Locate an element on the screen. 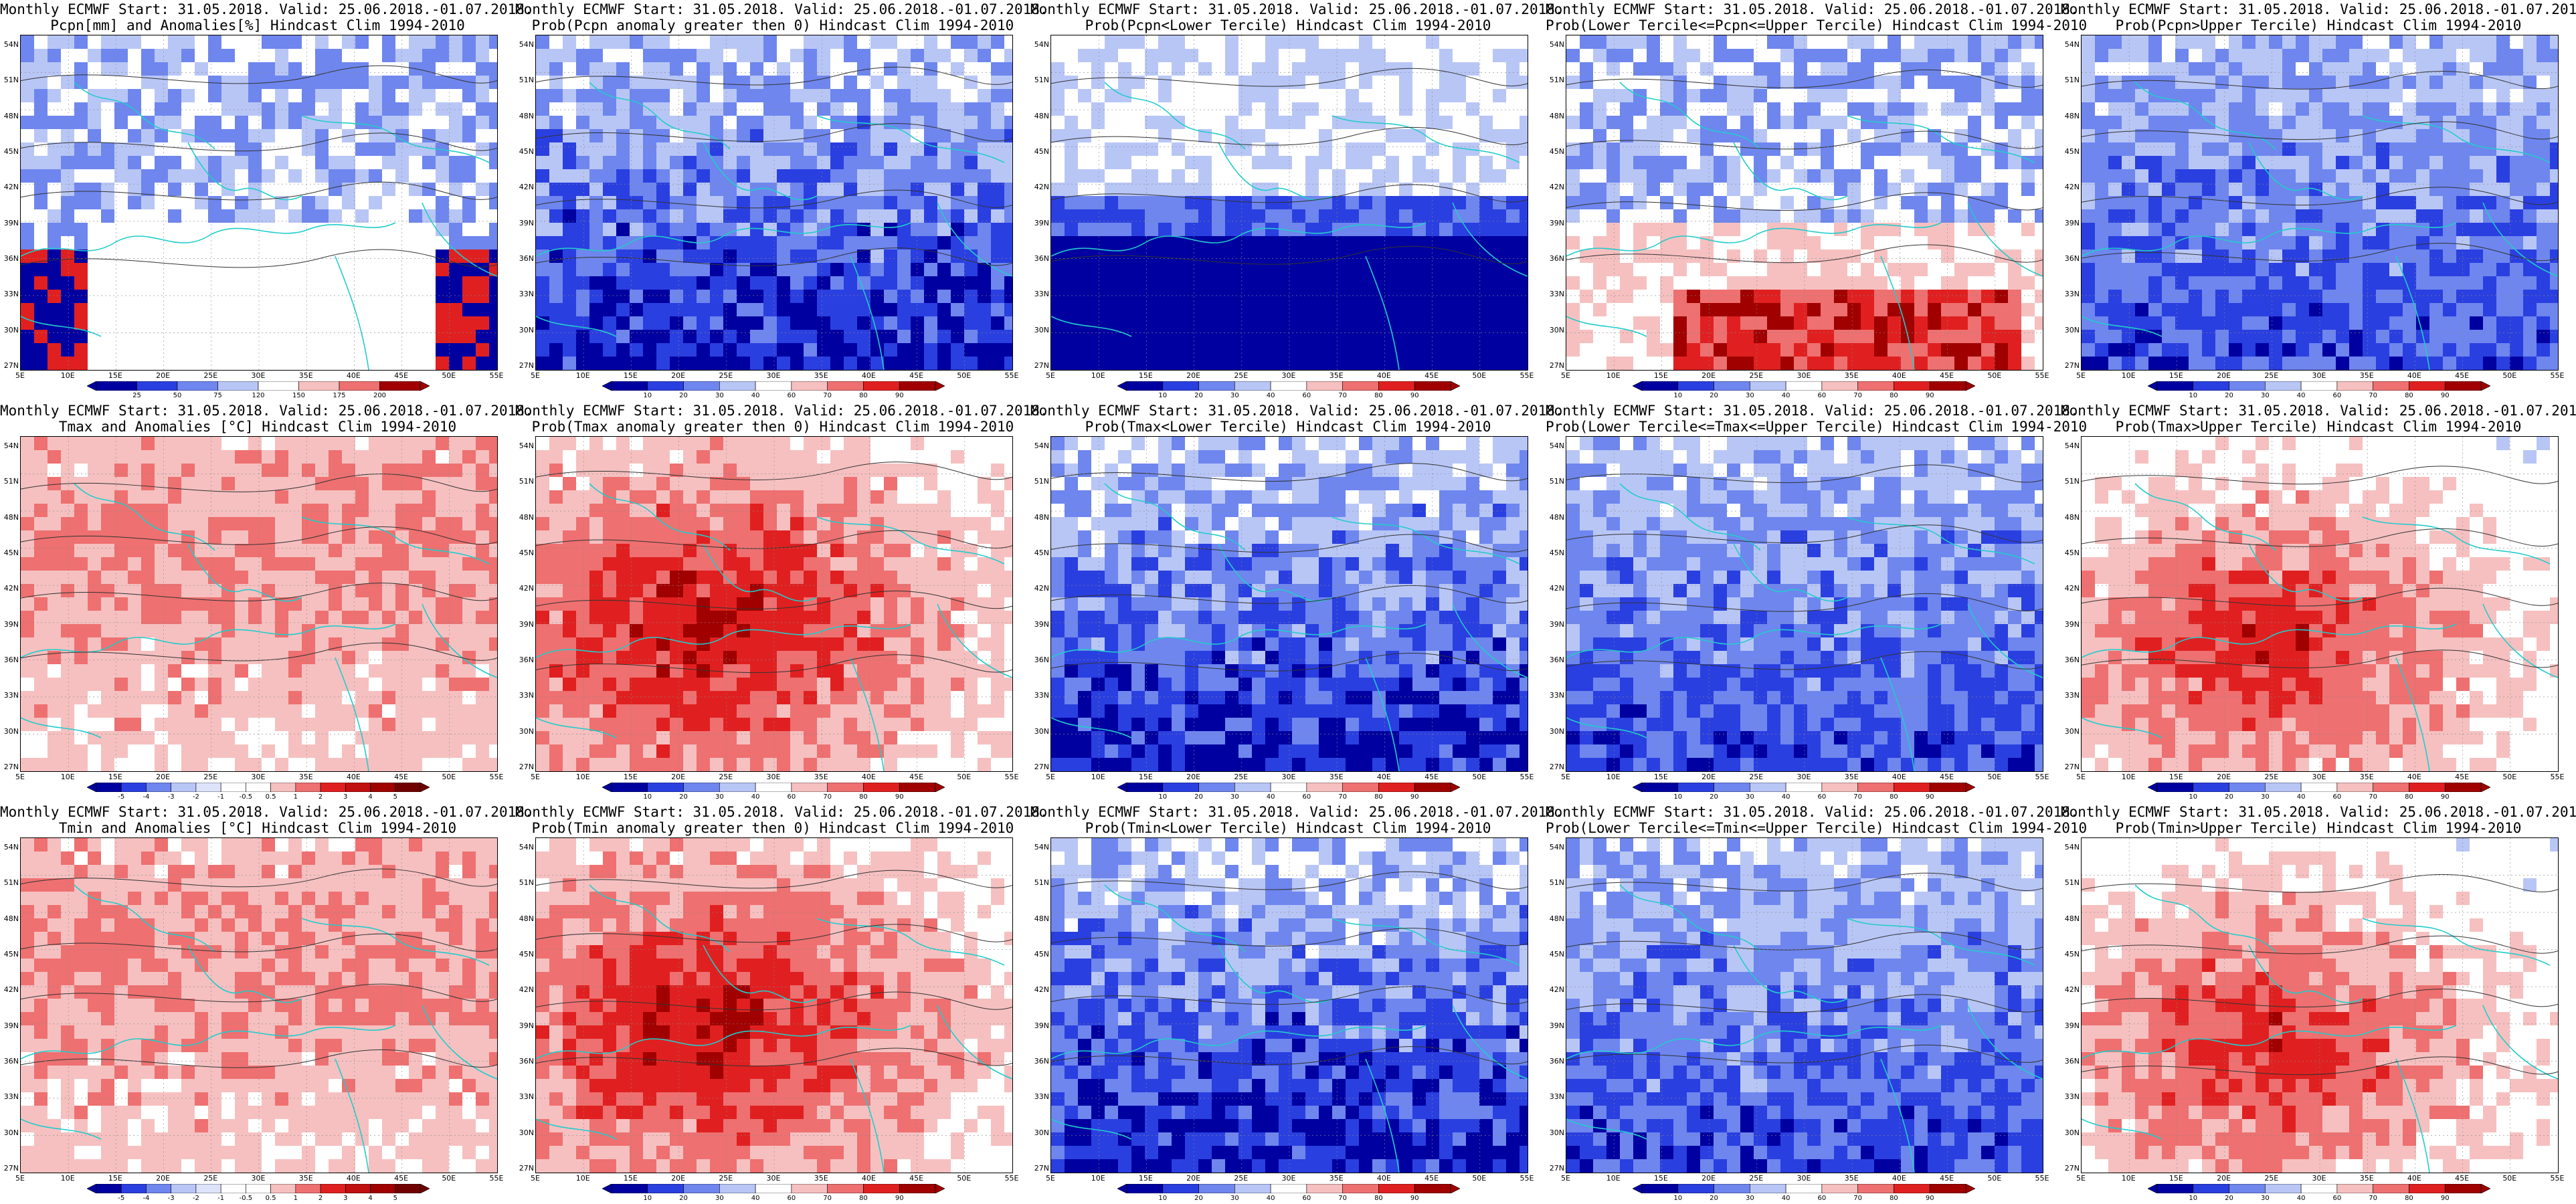 The image size is (2576, 1204). latitude-label: 30N is located at coordinates (2072, 731).